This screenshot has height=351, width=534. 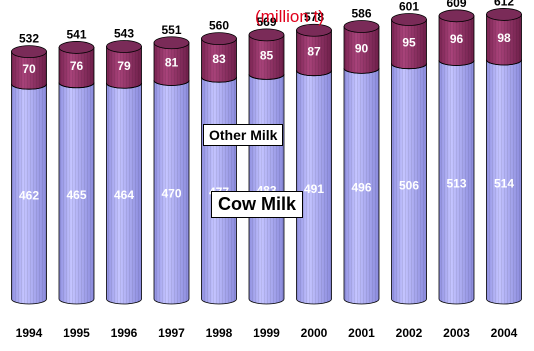 I want to click on total-value-label: 543, so click(x=124, y=34).